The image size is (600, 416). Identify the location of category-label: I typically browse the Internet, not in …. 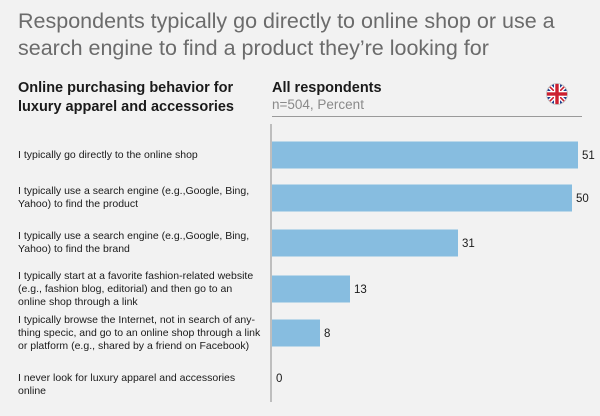
(139, 332).